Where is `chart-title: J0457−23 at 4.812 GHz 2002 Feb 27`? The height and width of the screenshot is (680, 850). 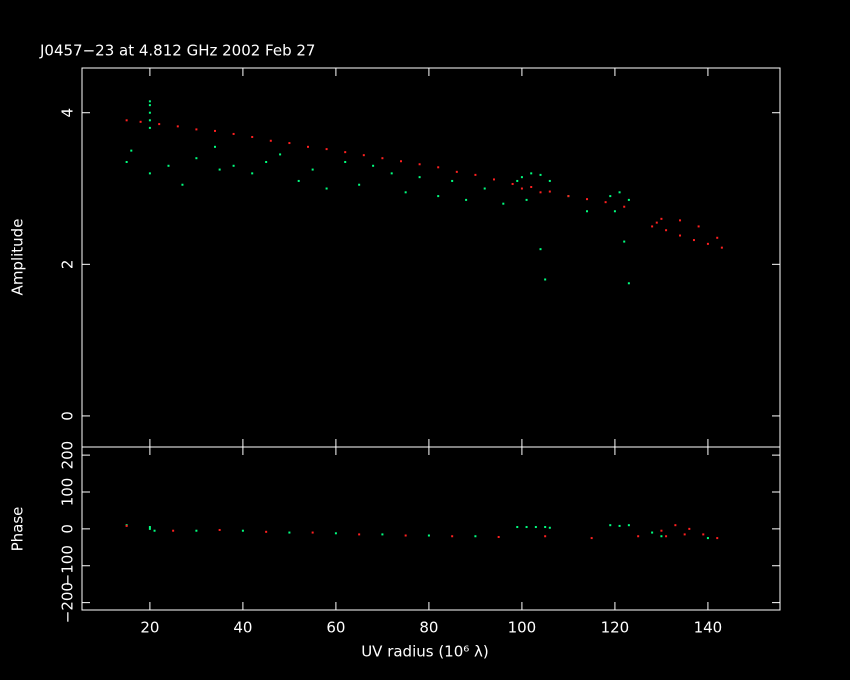
chart-title: J0457−23 at 4.812 GHz 2002 Feb 27 is located at coordinates (177, 51).